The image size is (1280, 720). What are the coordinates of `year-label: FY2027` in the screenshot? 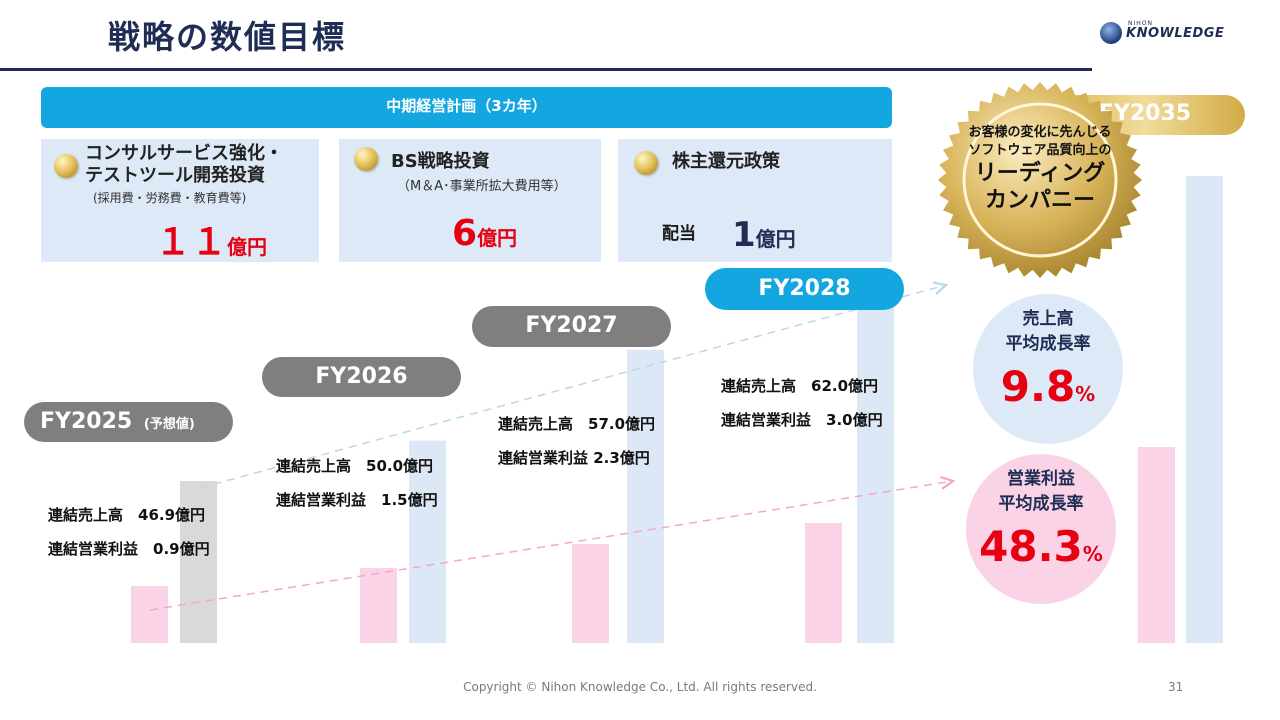 It's located at (571, 325).